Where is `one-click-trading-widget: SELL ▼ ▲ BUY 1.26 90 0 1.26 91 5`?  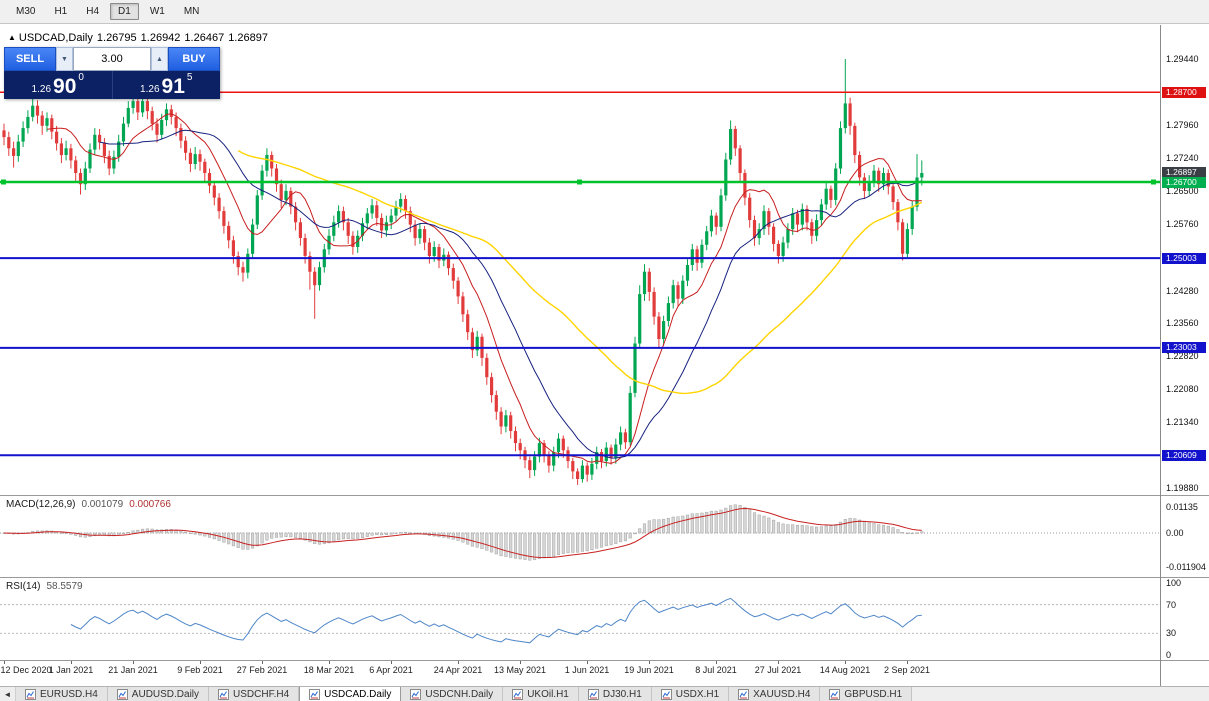 one-click-trading-widget: SELL ▼ ▲ BUY 1.26 90 0 1.26 91 5 is located at coordinates (112, 73).